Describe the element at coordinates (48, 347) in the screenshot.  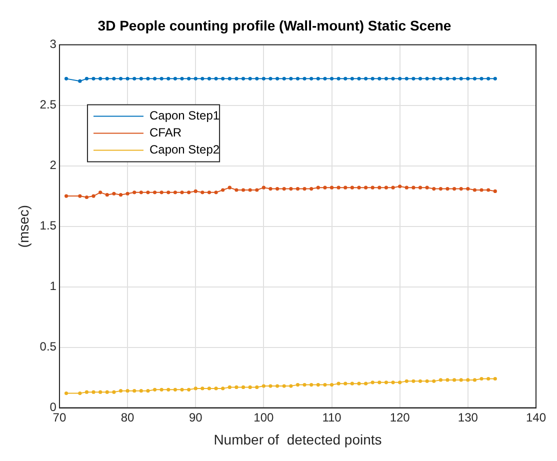
I see `y-tick-label: 0.5` at that location.